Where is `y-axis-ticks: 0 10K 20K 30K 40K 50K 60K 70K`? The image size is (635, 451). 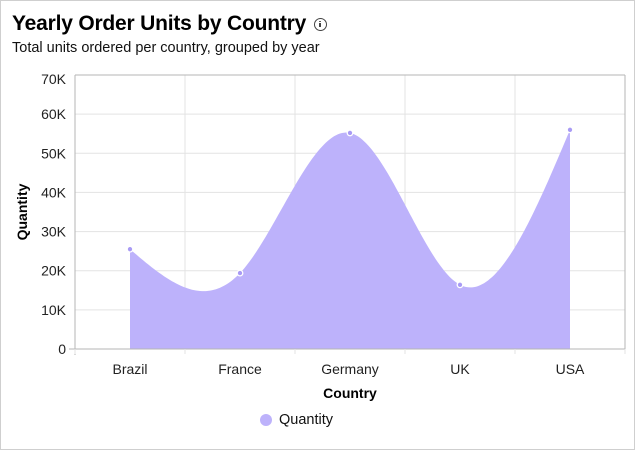
y-axis-ticks: 0 10K 20K 30K 40K 50K 60K 70K is located at coordinates (54, 214).